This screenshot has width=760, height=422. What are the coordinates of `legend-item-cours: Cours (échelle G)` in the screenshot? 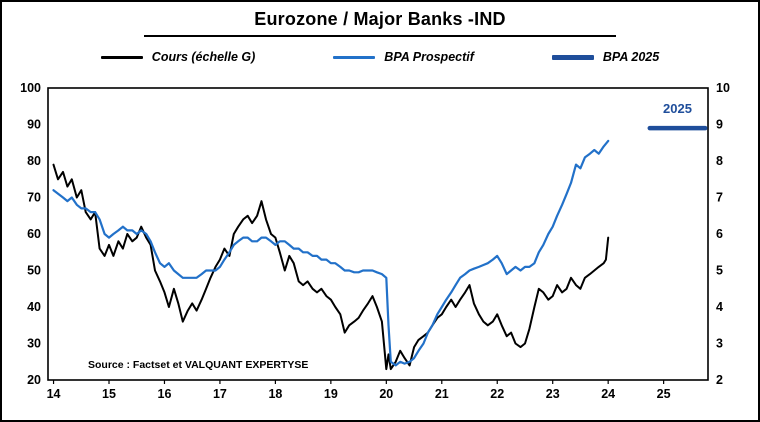 It's located at (178, 57).